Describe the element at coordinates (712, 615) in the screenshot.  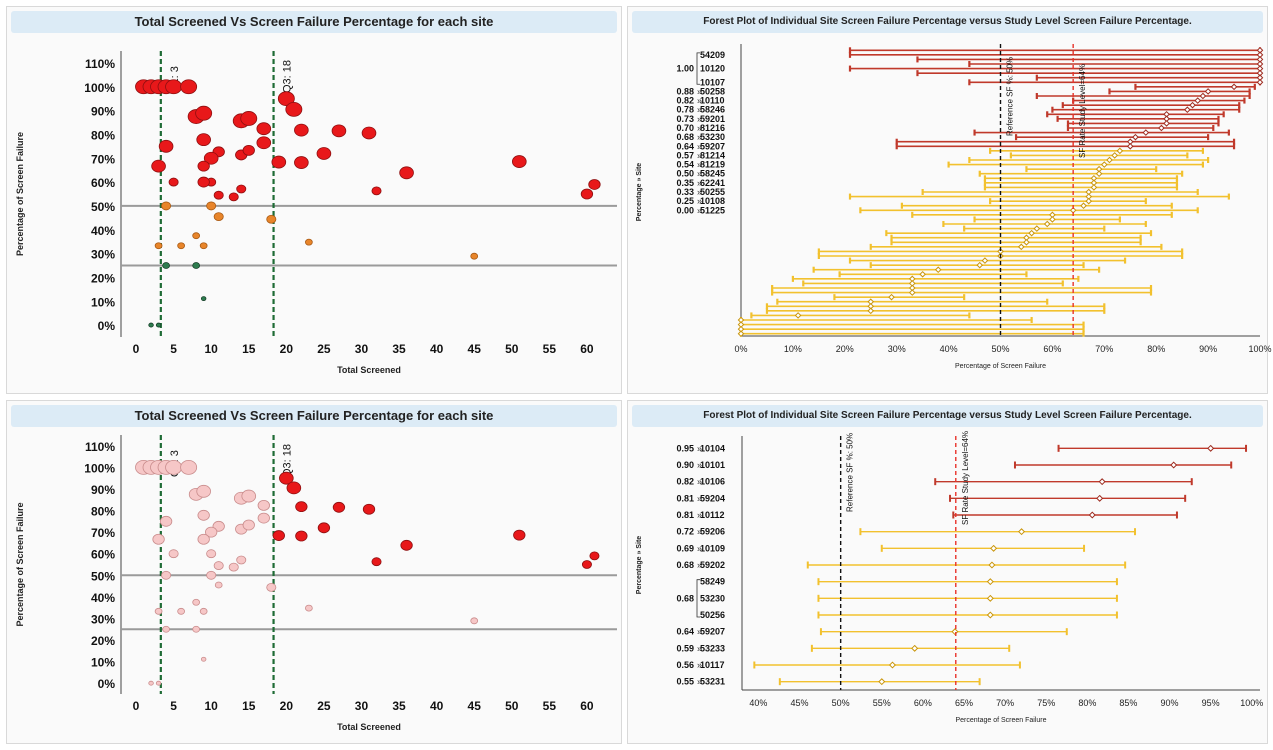
I see `site-label: 50256` at that location.